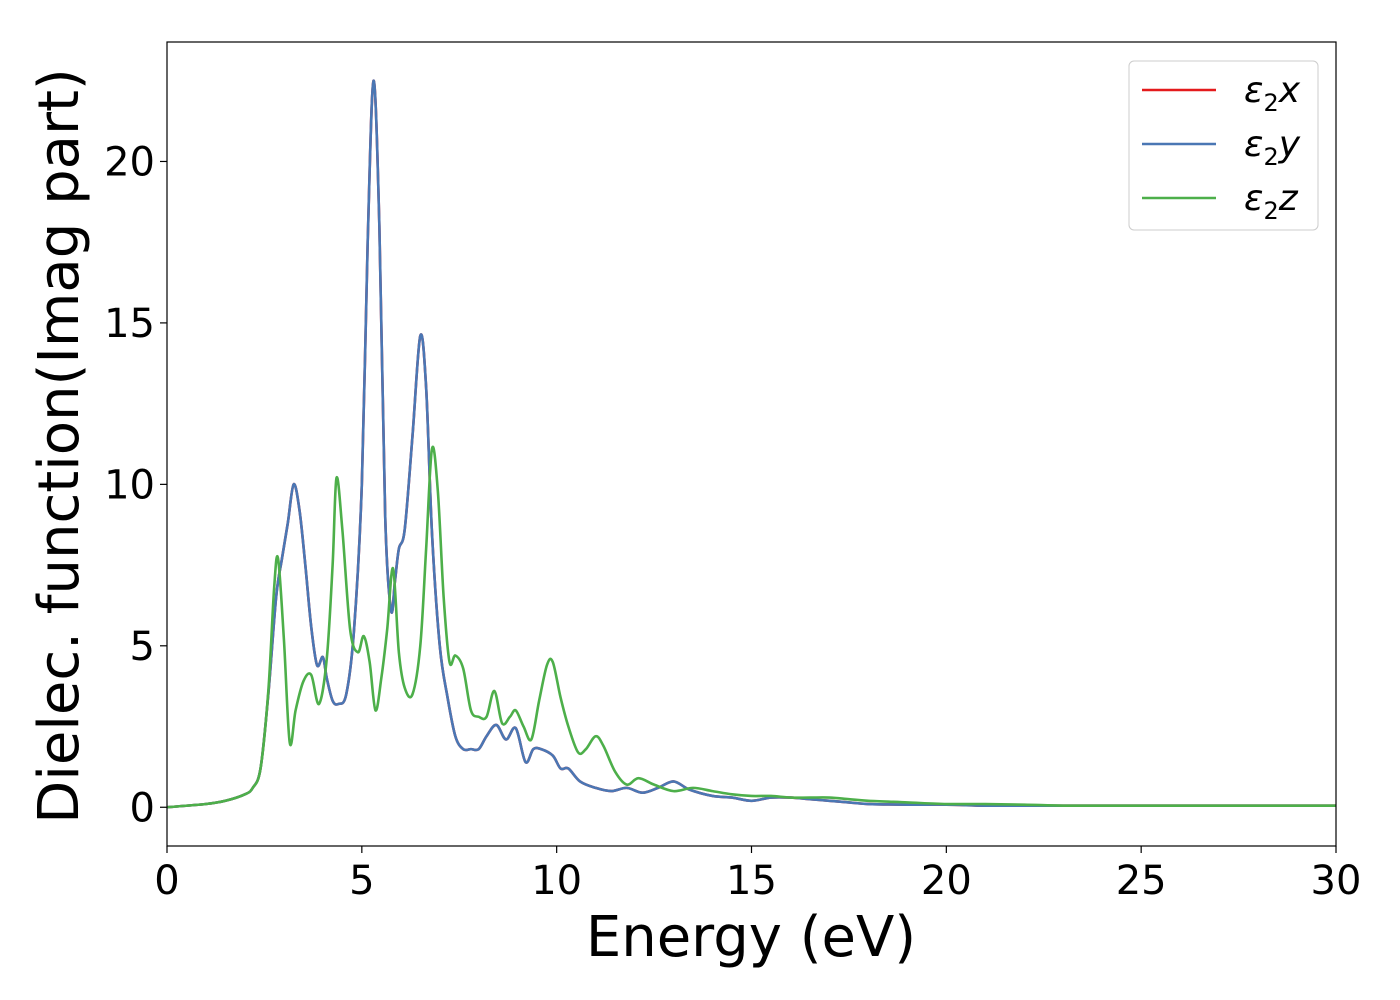 The height and width of the screenshot is (1000, 1400). I want to click on legend-box, so click(1223, 145).